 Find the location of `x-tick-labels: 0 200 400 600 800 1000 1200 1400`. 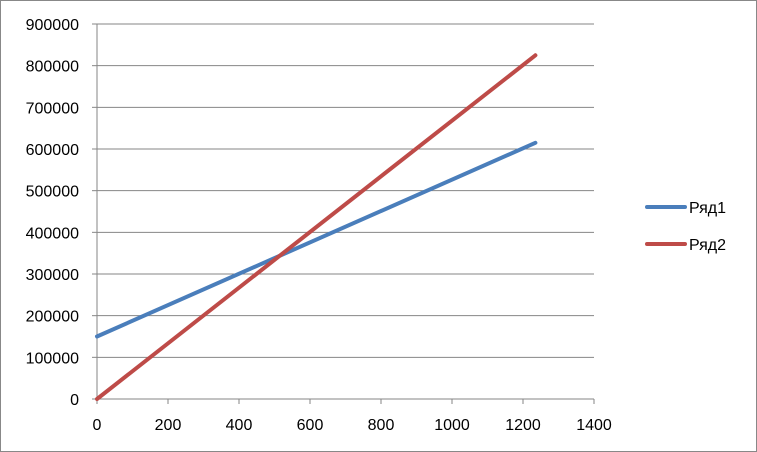

x-tick-labels: 0 200 400 600 800 1000 1200 1400 is located at coordinates (352, 425).